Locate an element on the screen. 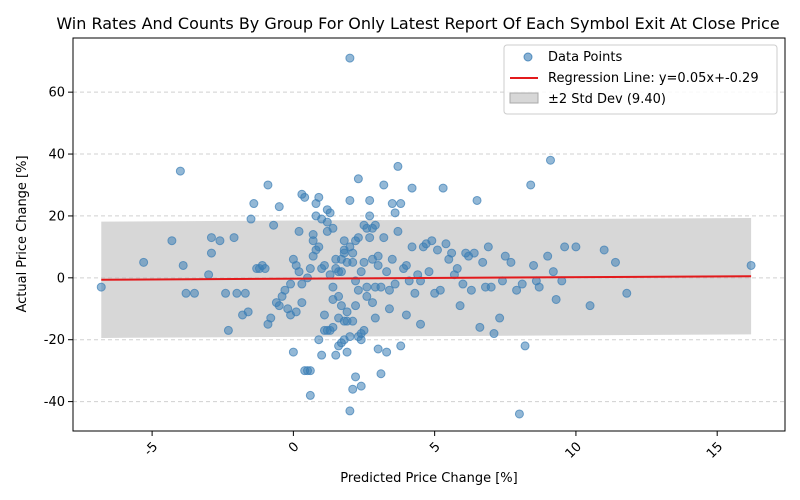  legend-points-marker is located at coordinates (528, 57).